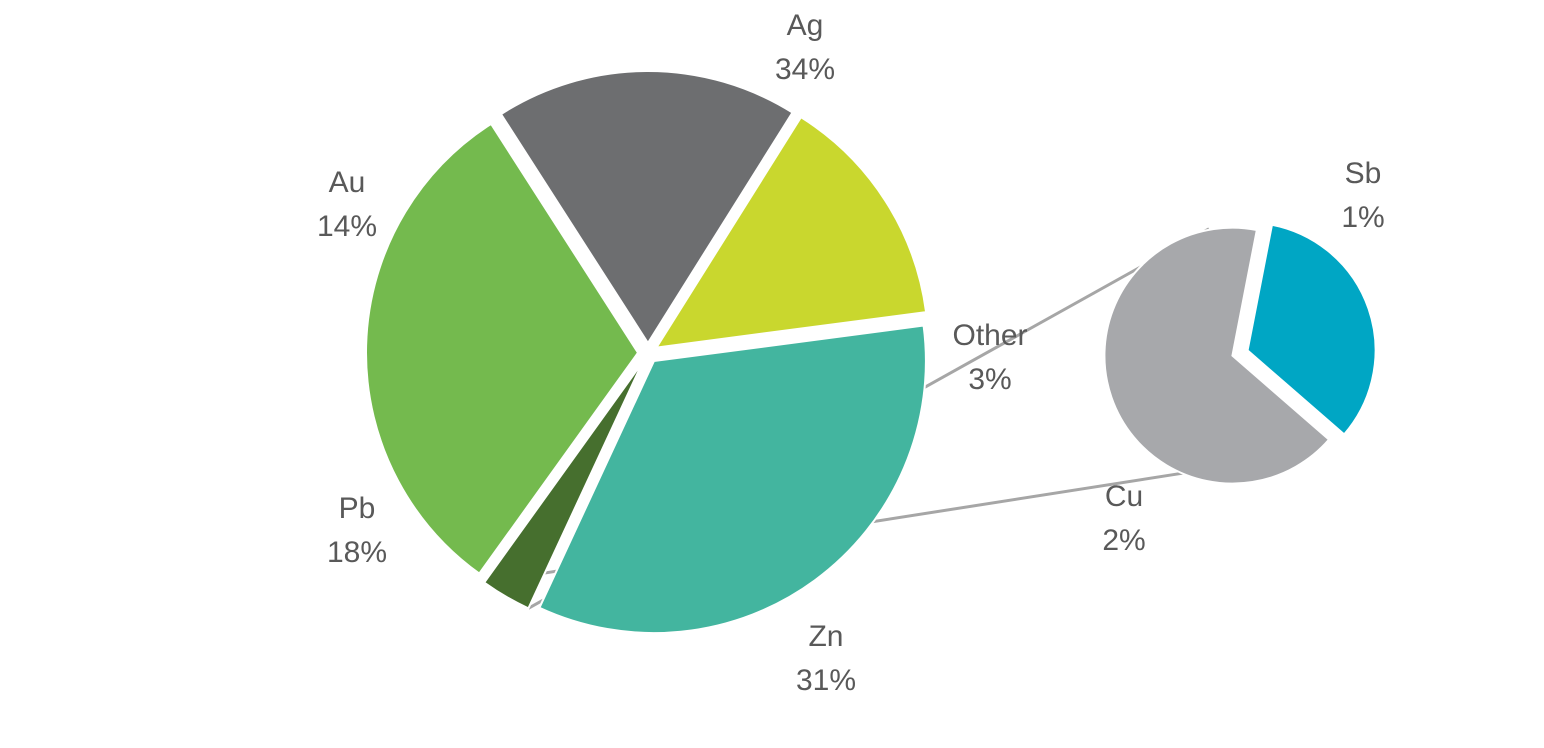  I want to click on label-value-pb: 18%, so click(357, 552).